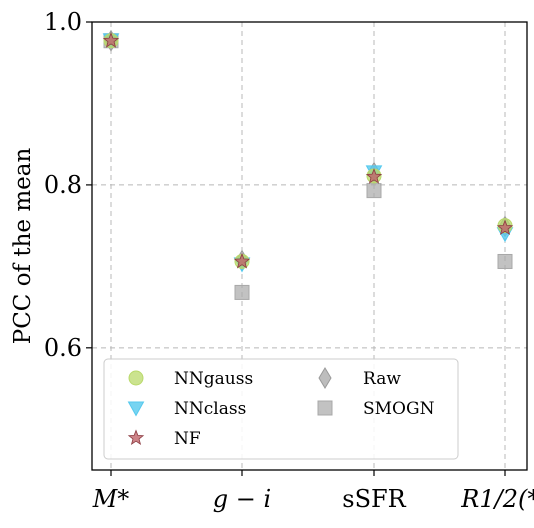 The width and height of the screenshot is (534, 528). I want to click on legend-marker-nf, so click(136, 437).